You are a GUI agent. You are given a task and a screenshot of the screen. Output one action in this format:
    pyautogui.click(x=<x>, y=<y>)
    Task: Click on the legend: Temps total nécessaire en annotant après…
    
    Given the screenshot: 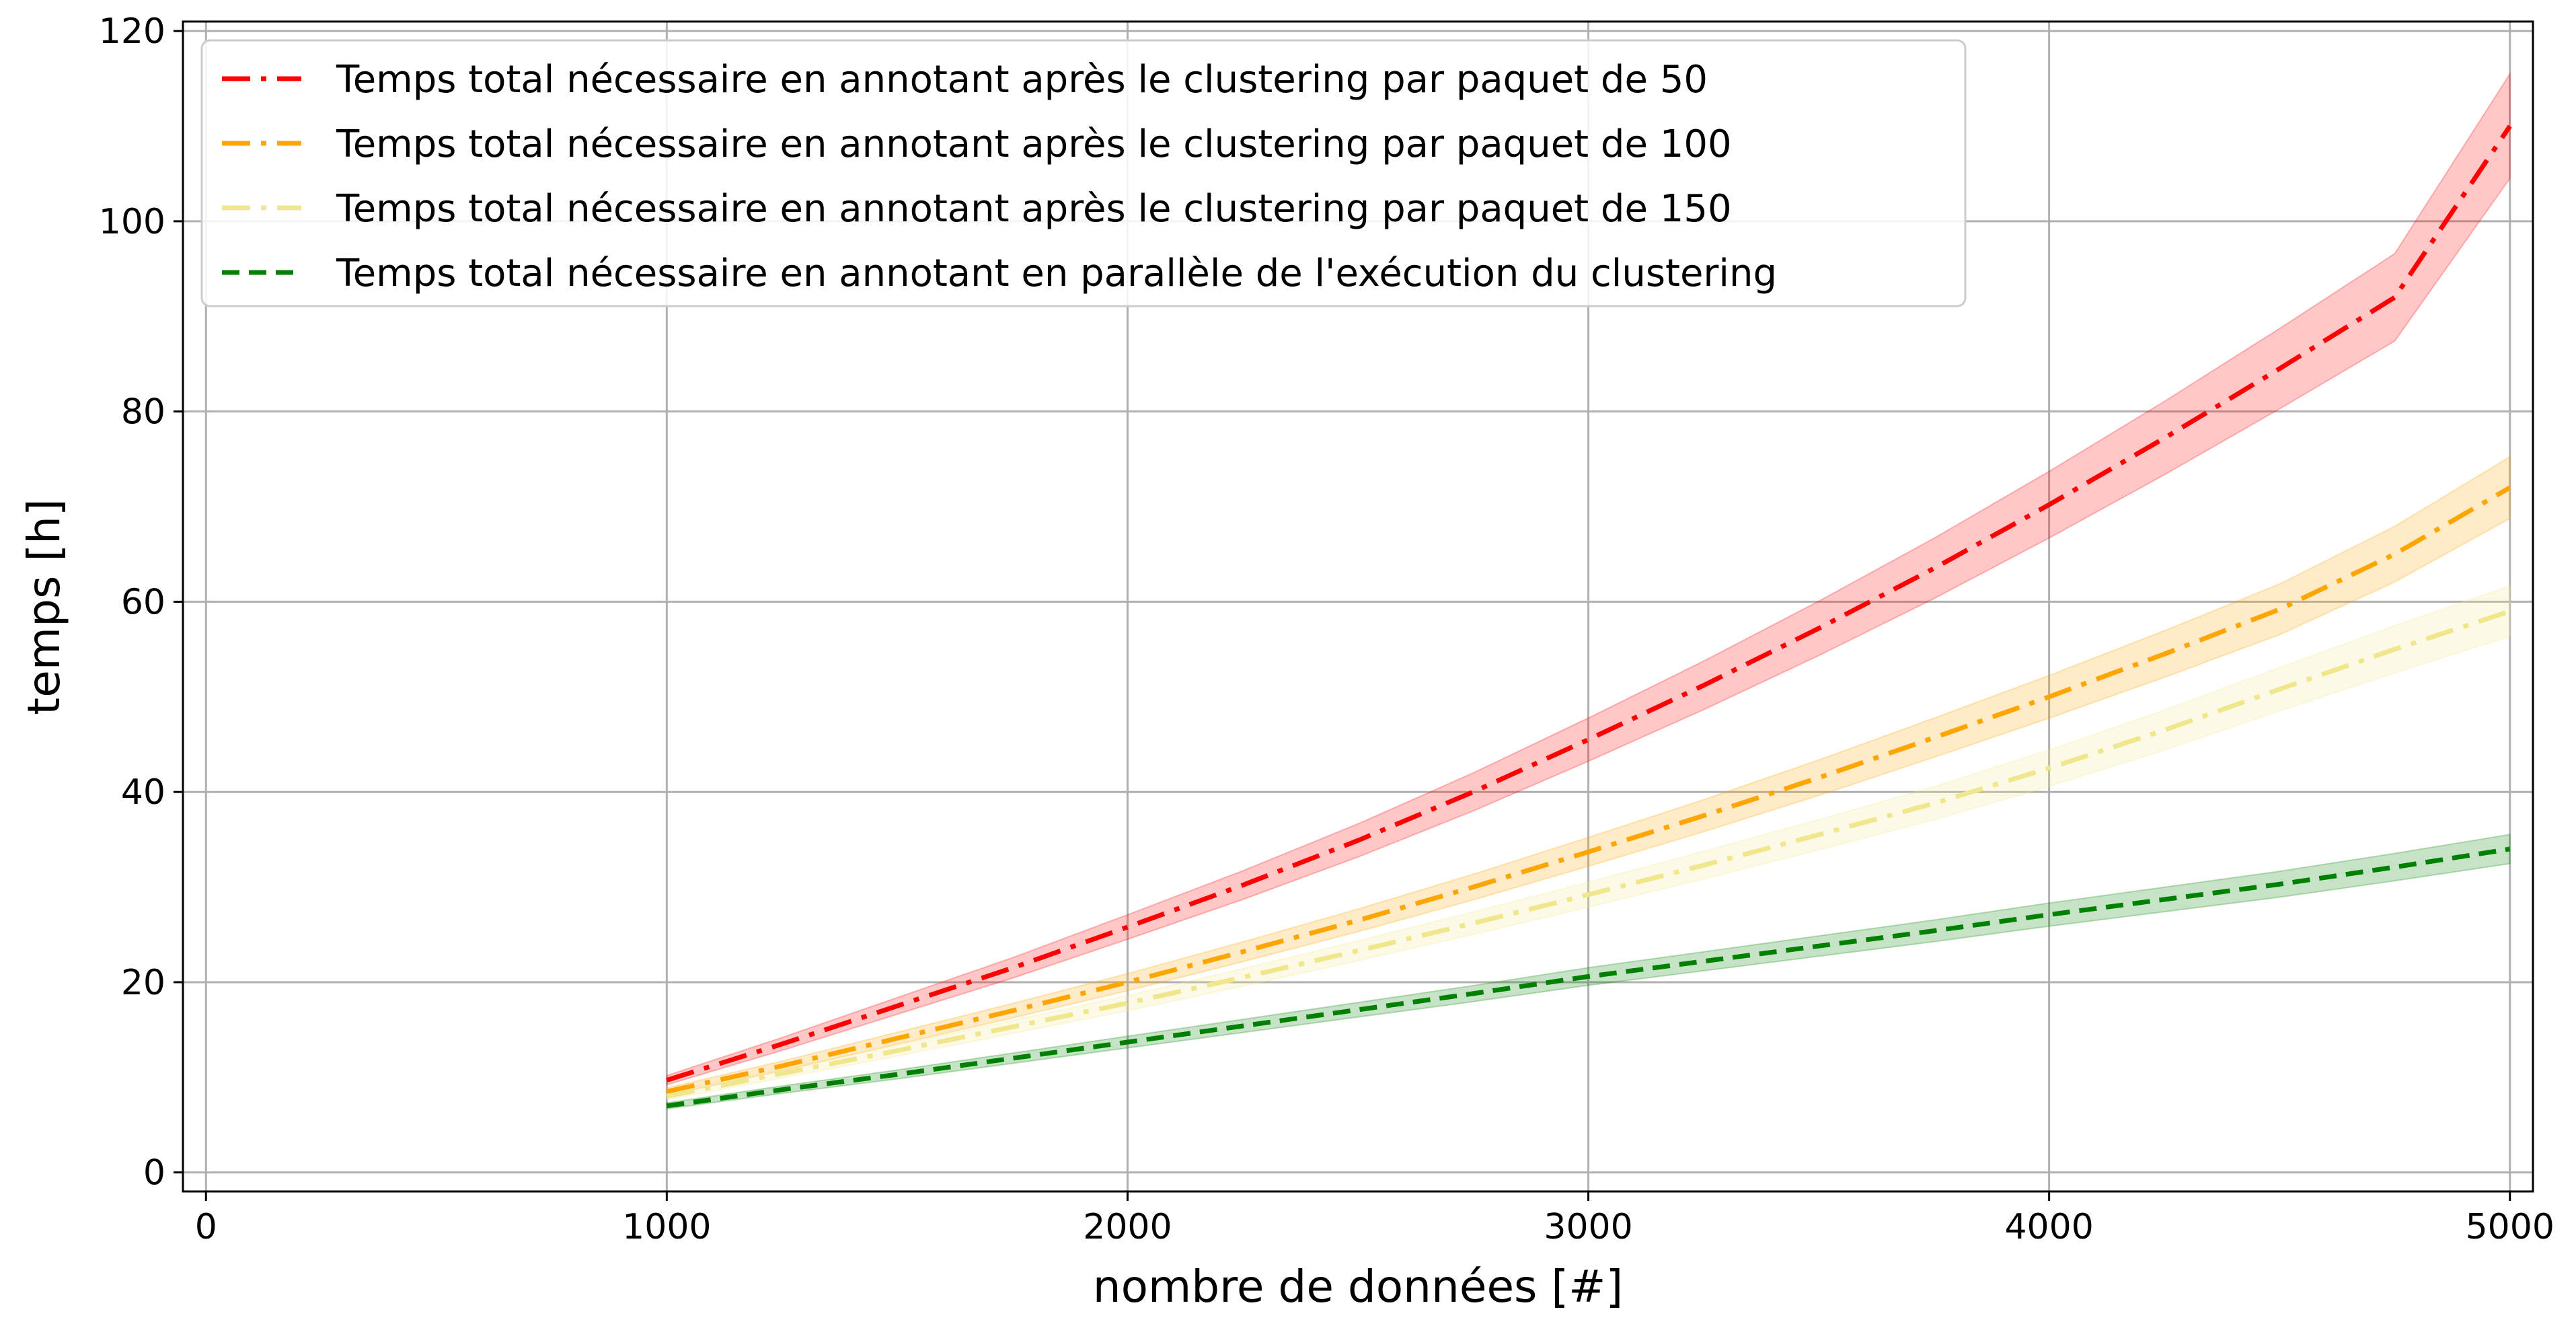 What is the action you would take?
    pyautogui.click(x=1083, y=173)
    